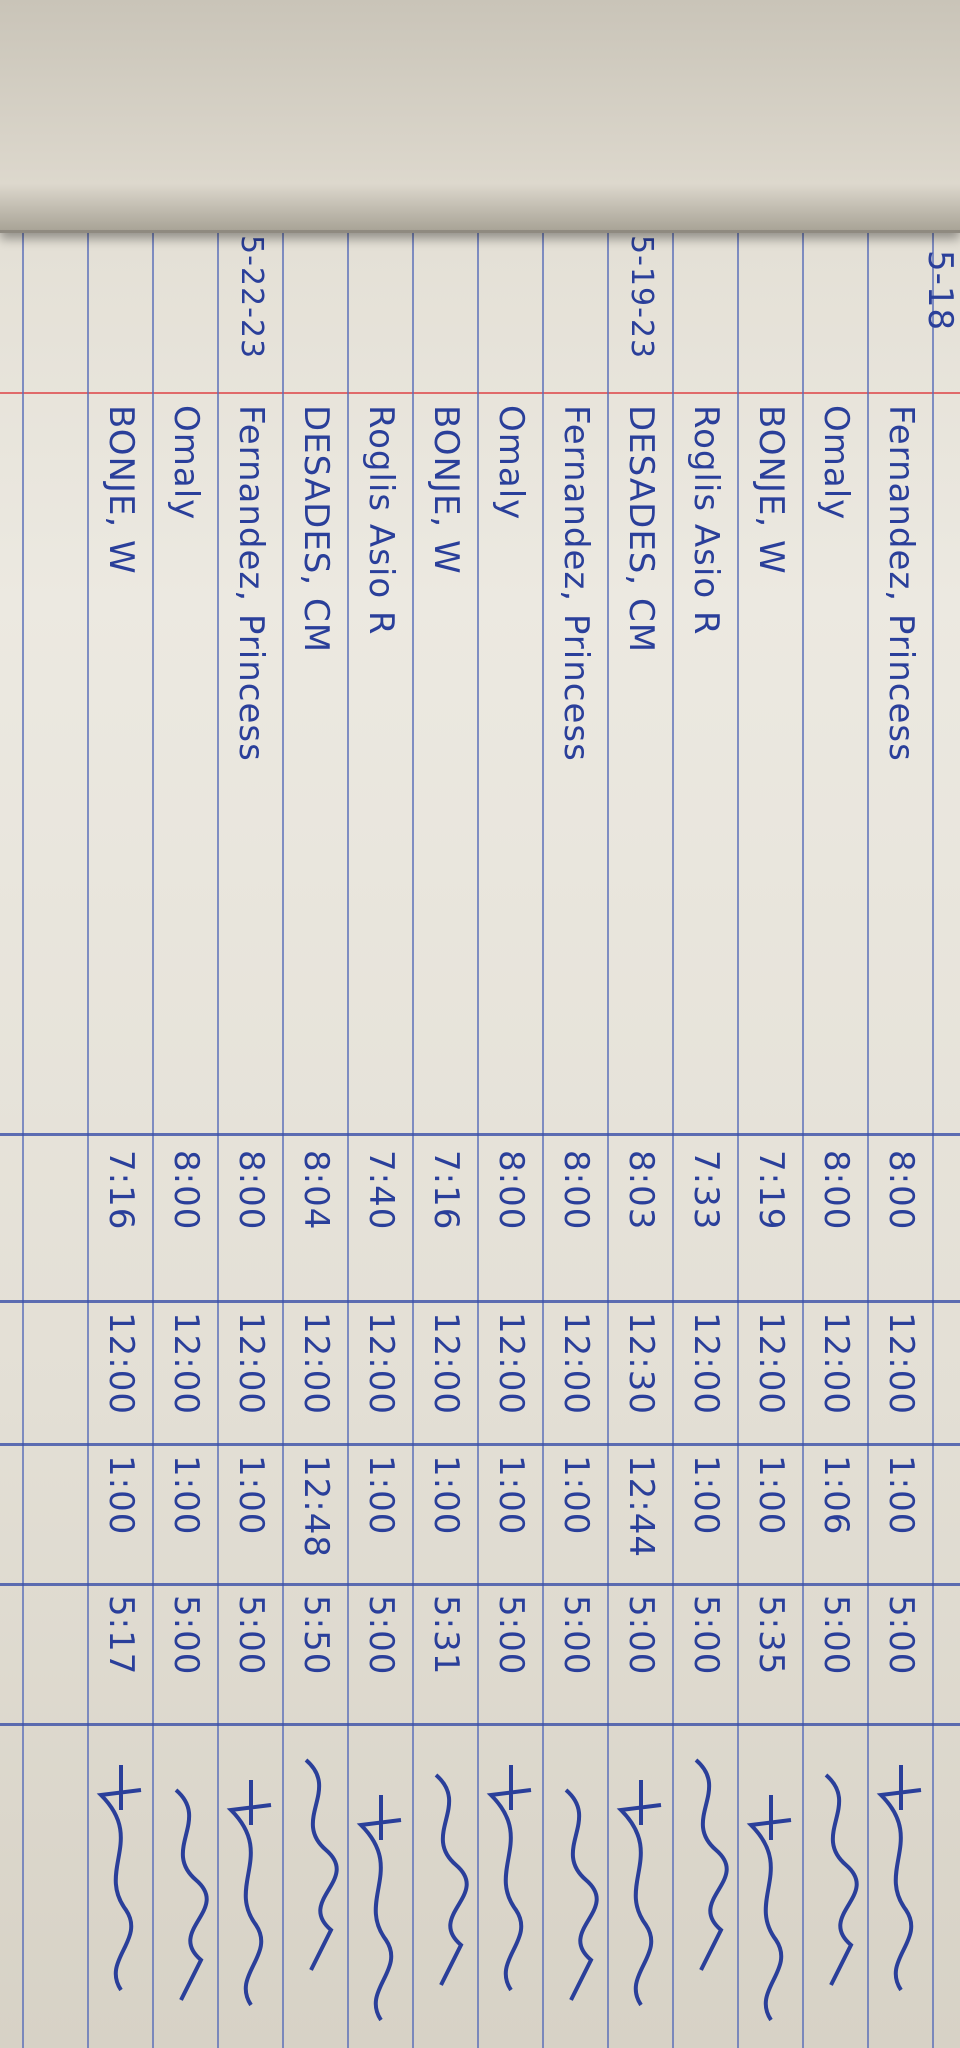  What do you see at coordinates (251, 297) in the screenshot?
I see `date-cell: 5-22-23` at bounding box center [251, 297].